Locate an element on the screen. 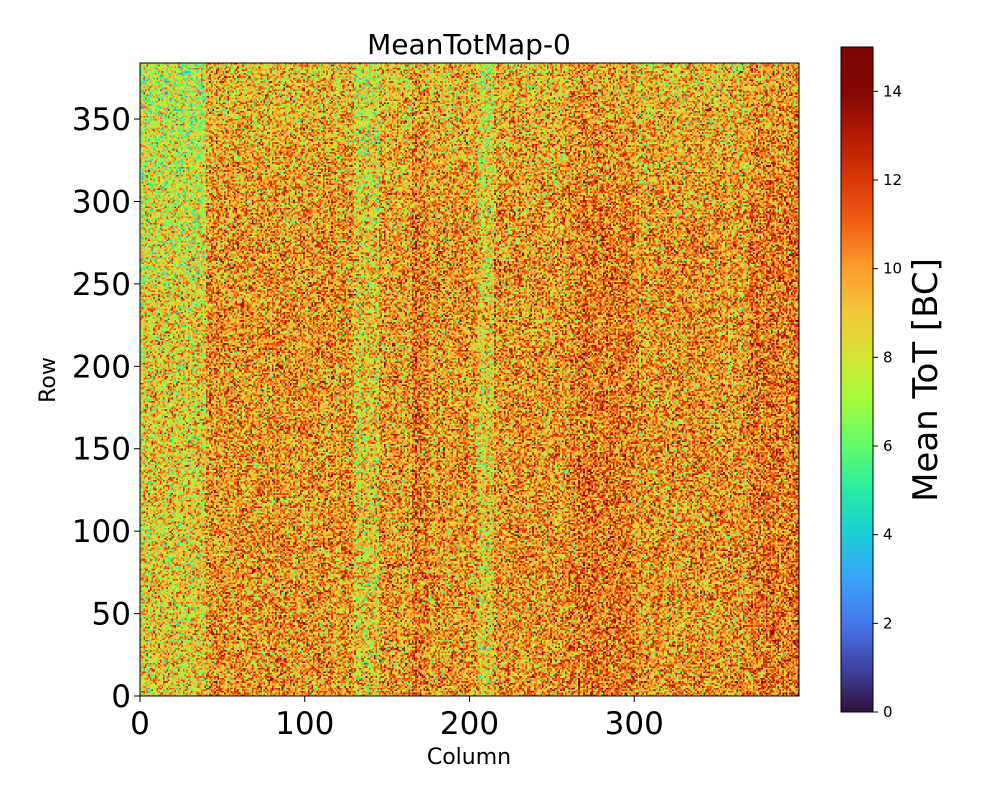 Image resolution: width=1000 pixels, height=804 pixels. colorbar-tick-label: 14 is located at coordinates (892, 91).